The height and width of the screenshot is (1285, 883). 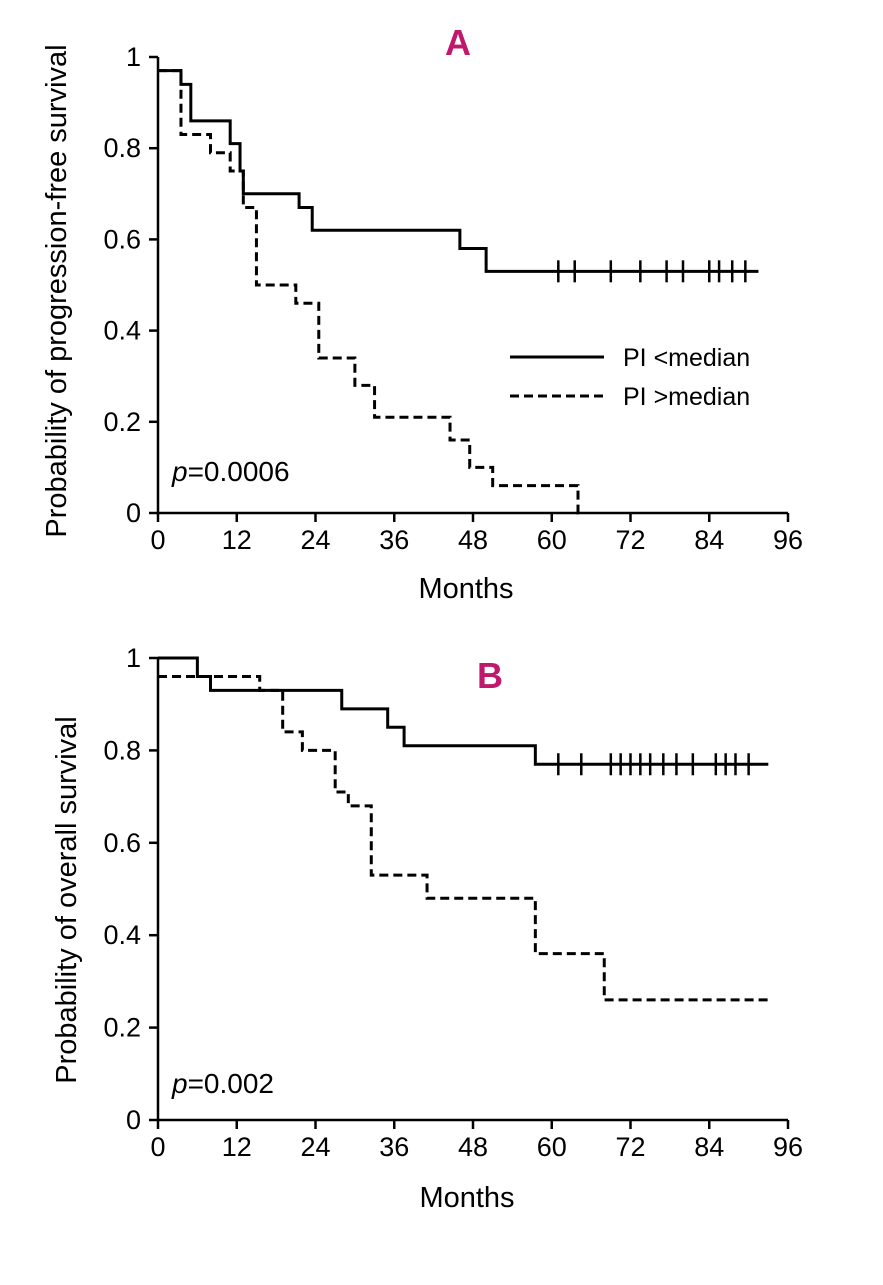 I want to click on panel-b-x-axis-title: Months, so click(x=466, y=1198).